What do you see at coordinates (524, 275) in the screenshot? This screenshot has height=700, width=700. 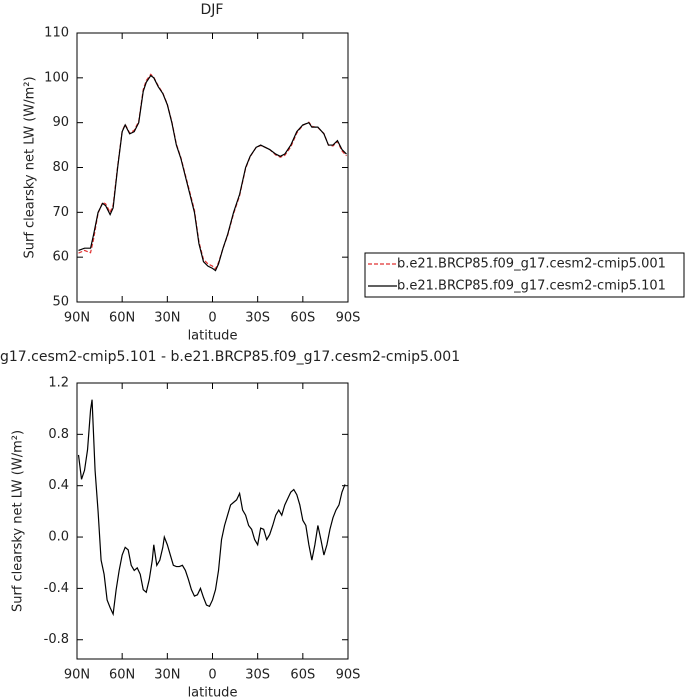 I see `legend-box` at bounding box center [524, 275].